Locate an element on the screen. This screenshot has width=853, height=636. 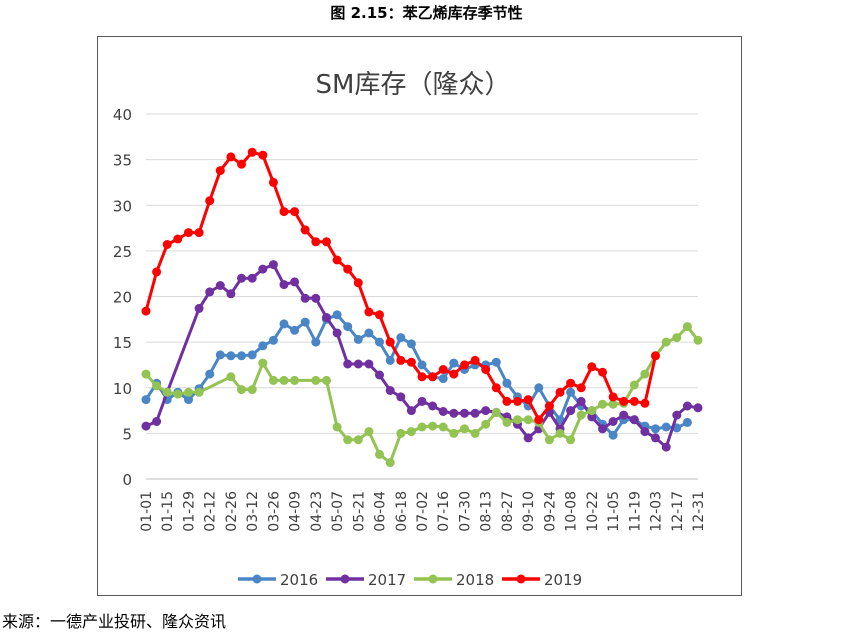
x-tick-label: 05-07 is located at coordinates (338, 511).